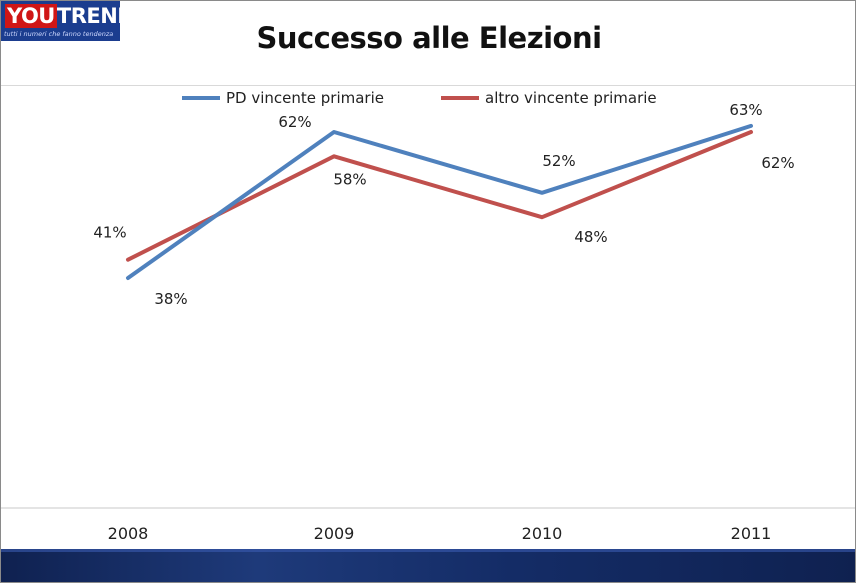  Describe the element at coordinates (428, 85) in the screenshot. I see `plot-area-border` at that location.